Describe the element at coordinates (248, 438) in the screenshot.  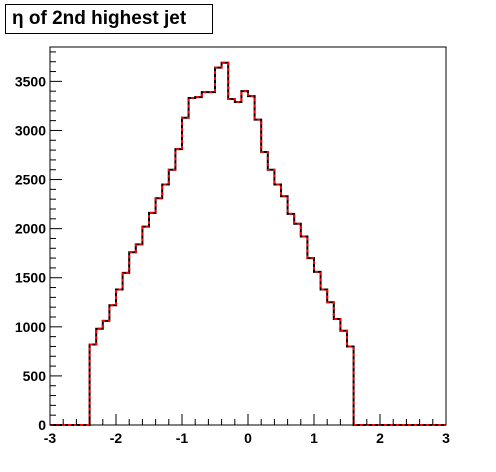
I see `x-tick-label: 0` at that location.